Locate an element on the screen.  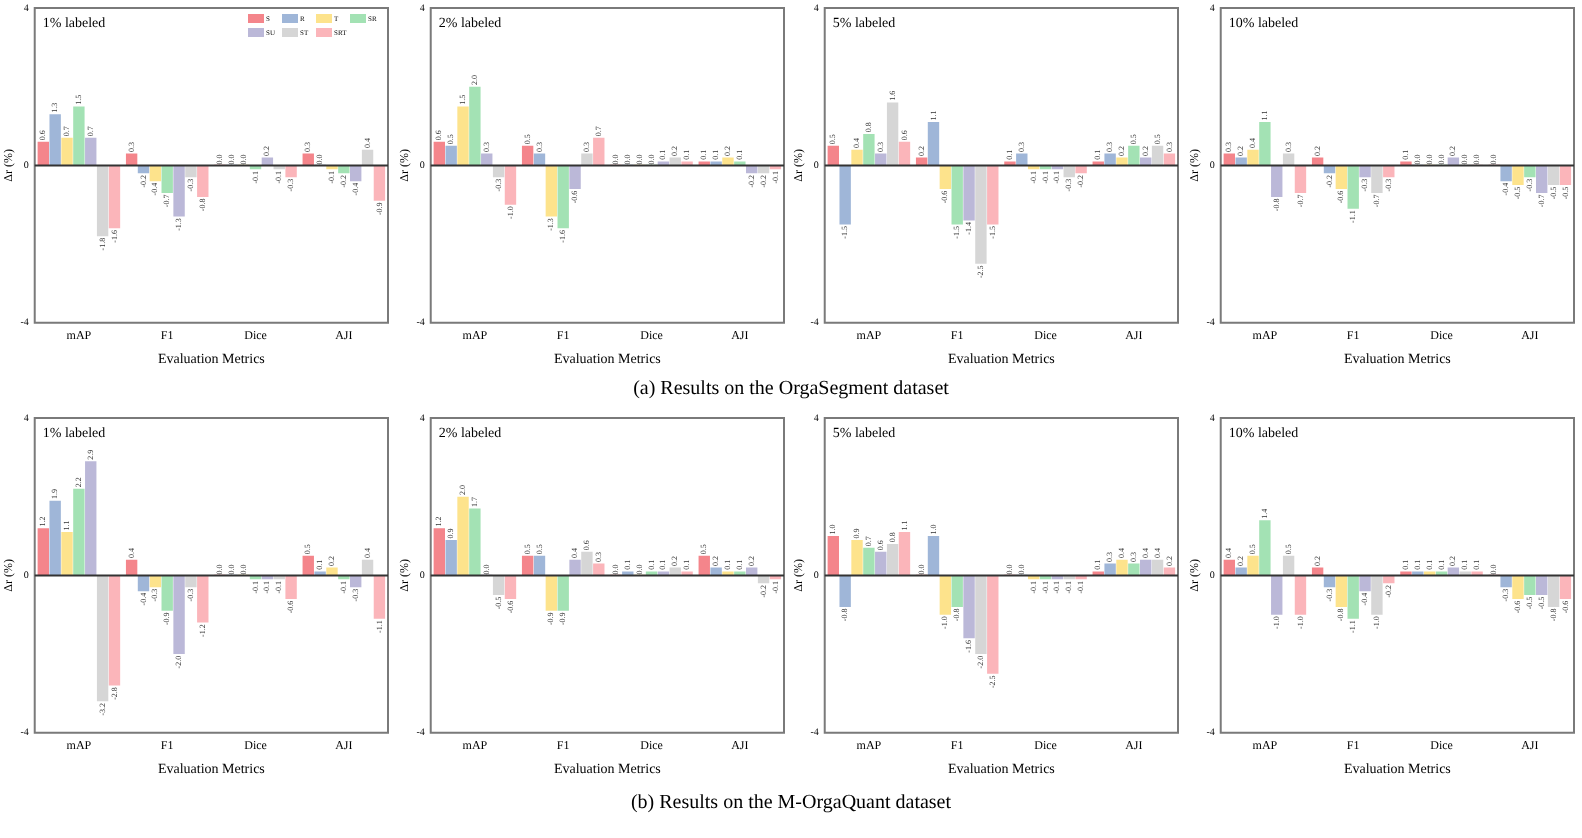
text: (a) Results on the OrgaSegment dataset is located at coordinates (791, 389).